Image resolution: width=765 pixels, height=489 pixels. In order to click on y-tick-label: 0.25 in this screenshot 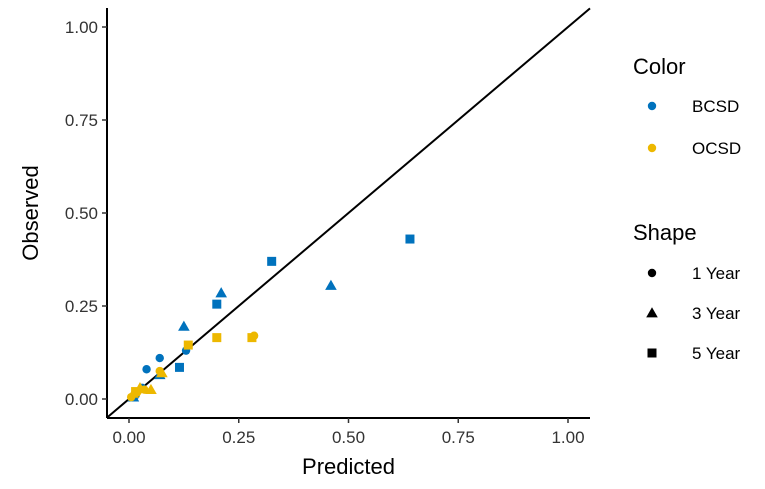, I will do `click(81, 306)`.